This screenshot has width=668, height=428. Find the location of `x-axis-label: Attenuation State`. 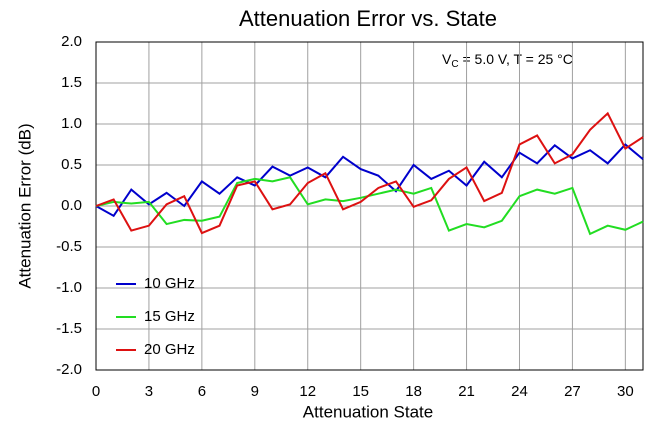

x-axis-label: Attenuation State is located at coordinates (368, 411).